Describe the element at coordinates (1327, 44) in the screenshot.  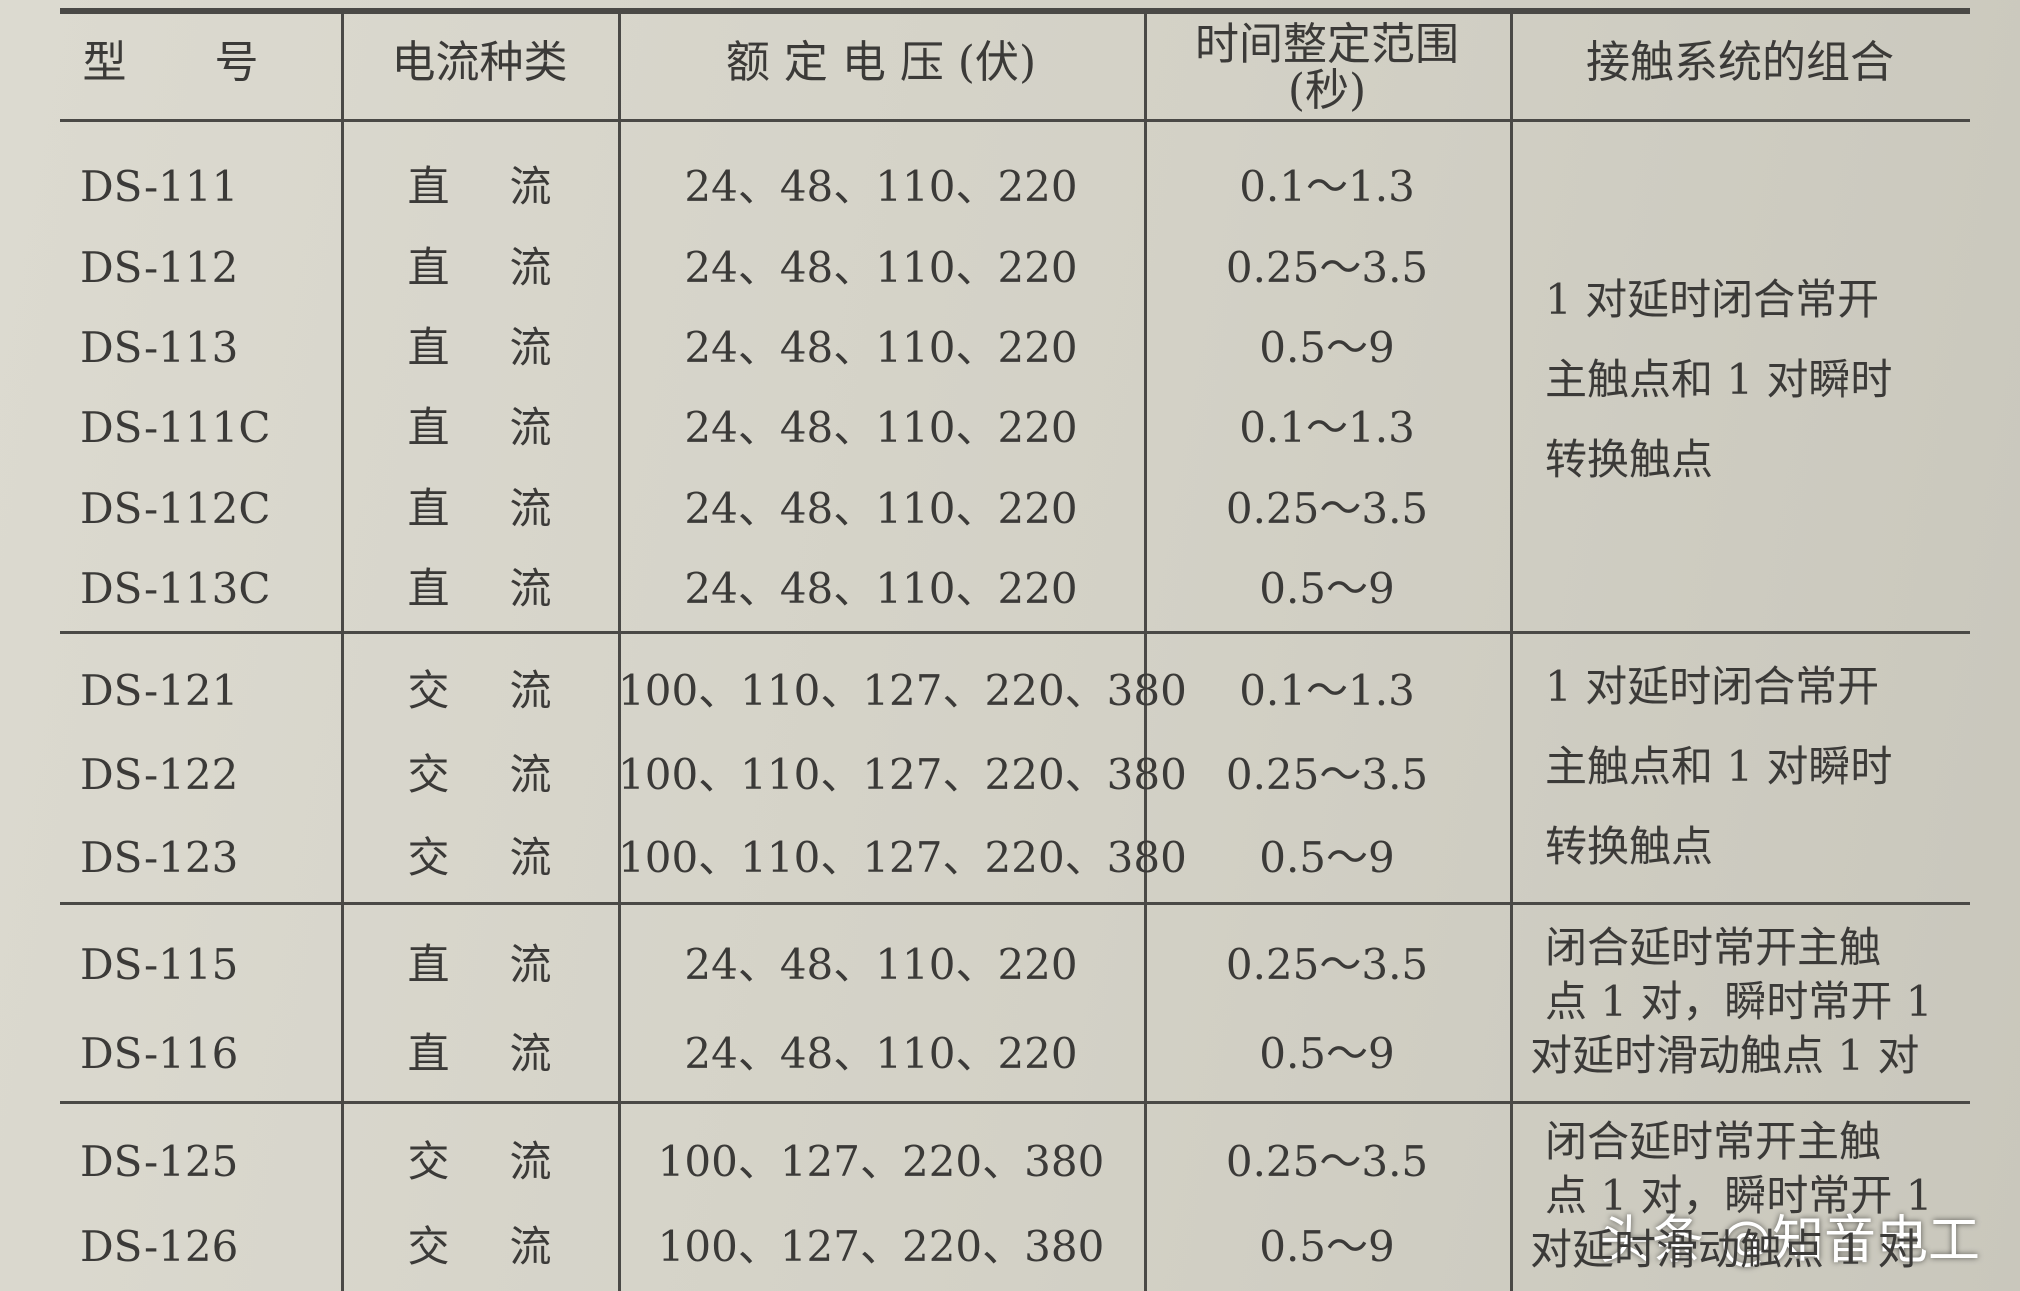
I see `header-line: 时间整定范围` at that location.